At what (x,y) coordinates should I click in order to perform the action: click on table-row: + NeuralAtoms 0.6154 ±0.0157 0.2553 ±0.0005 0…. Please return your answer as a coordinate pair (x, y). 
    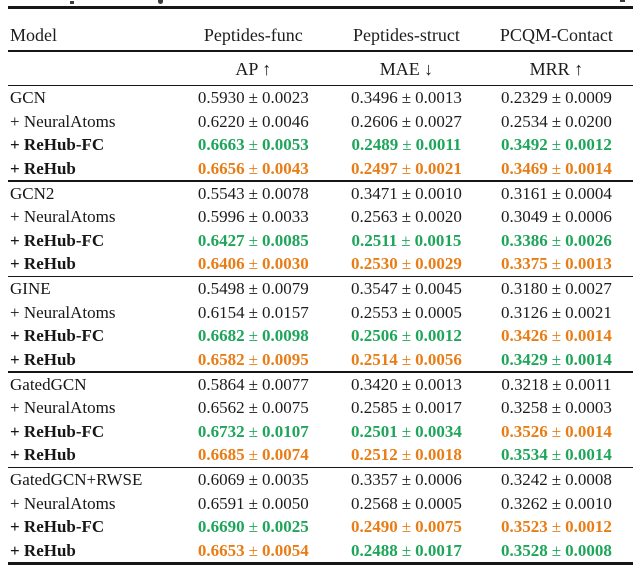
    Looking at the image, I should click on (320, 313).